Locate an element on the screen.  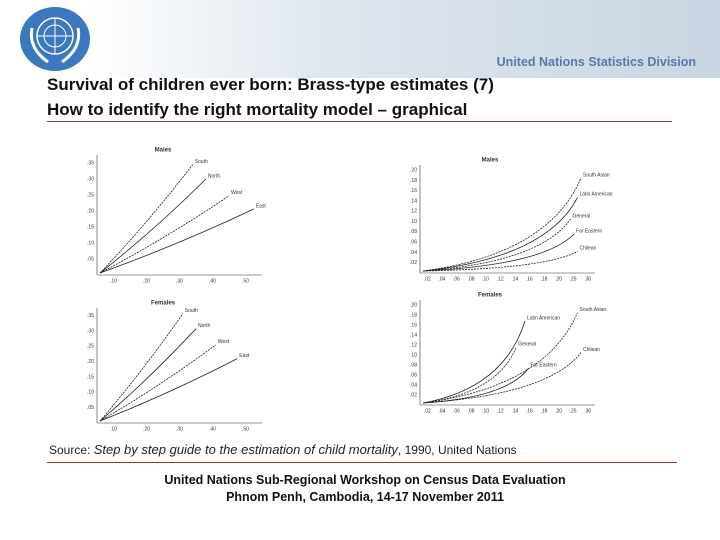
x-tick-label: .40 is located at coordinates (212, 281).